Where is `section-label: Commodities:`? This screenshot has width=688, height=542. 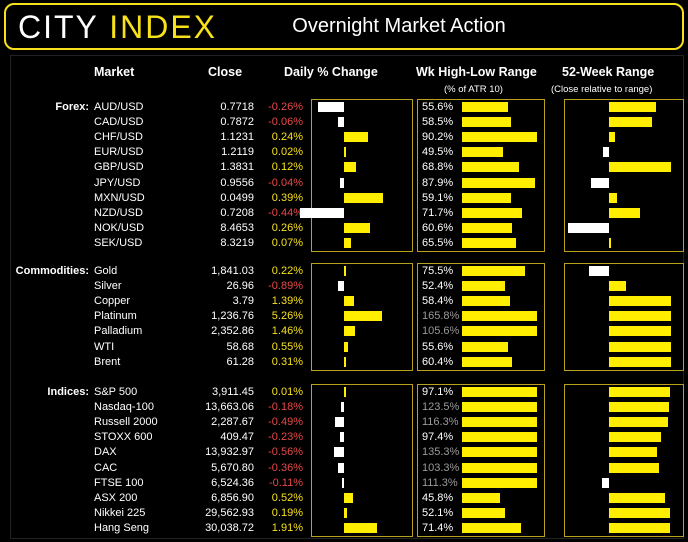
section-label: Commodities: is located at coordinates (52, 271).